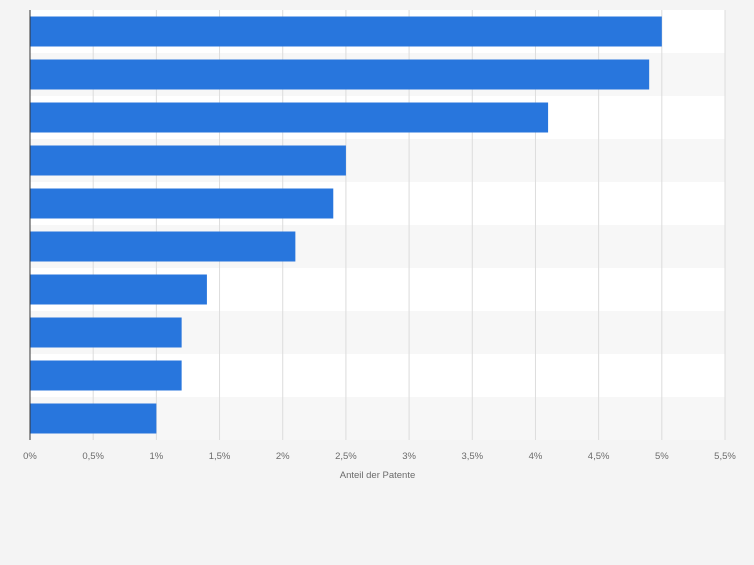  Describe the element at coordinates (599, 456) in the screenshot. I see `x-tick-label: 4,5%` at that location.